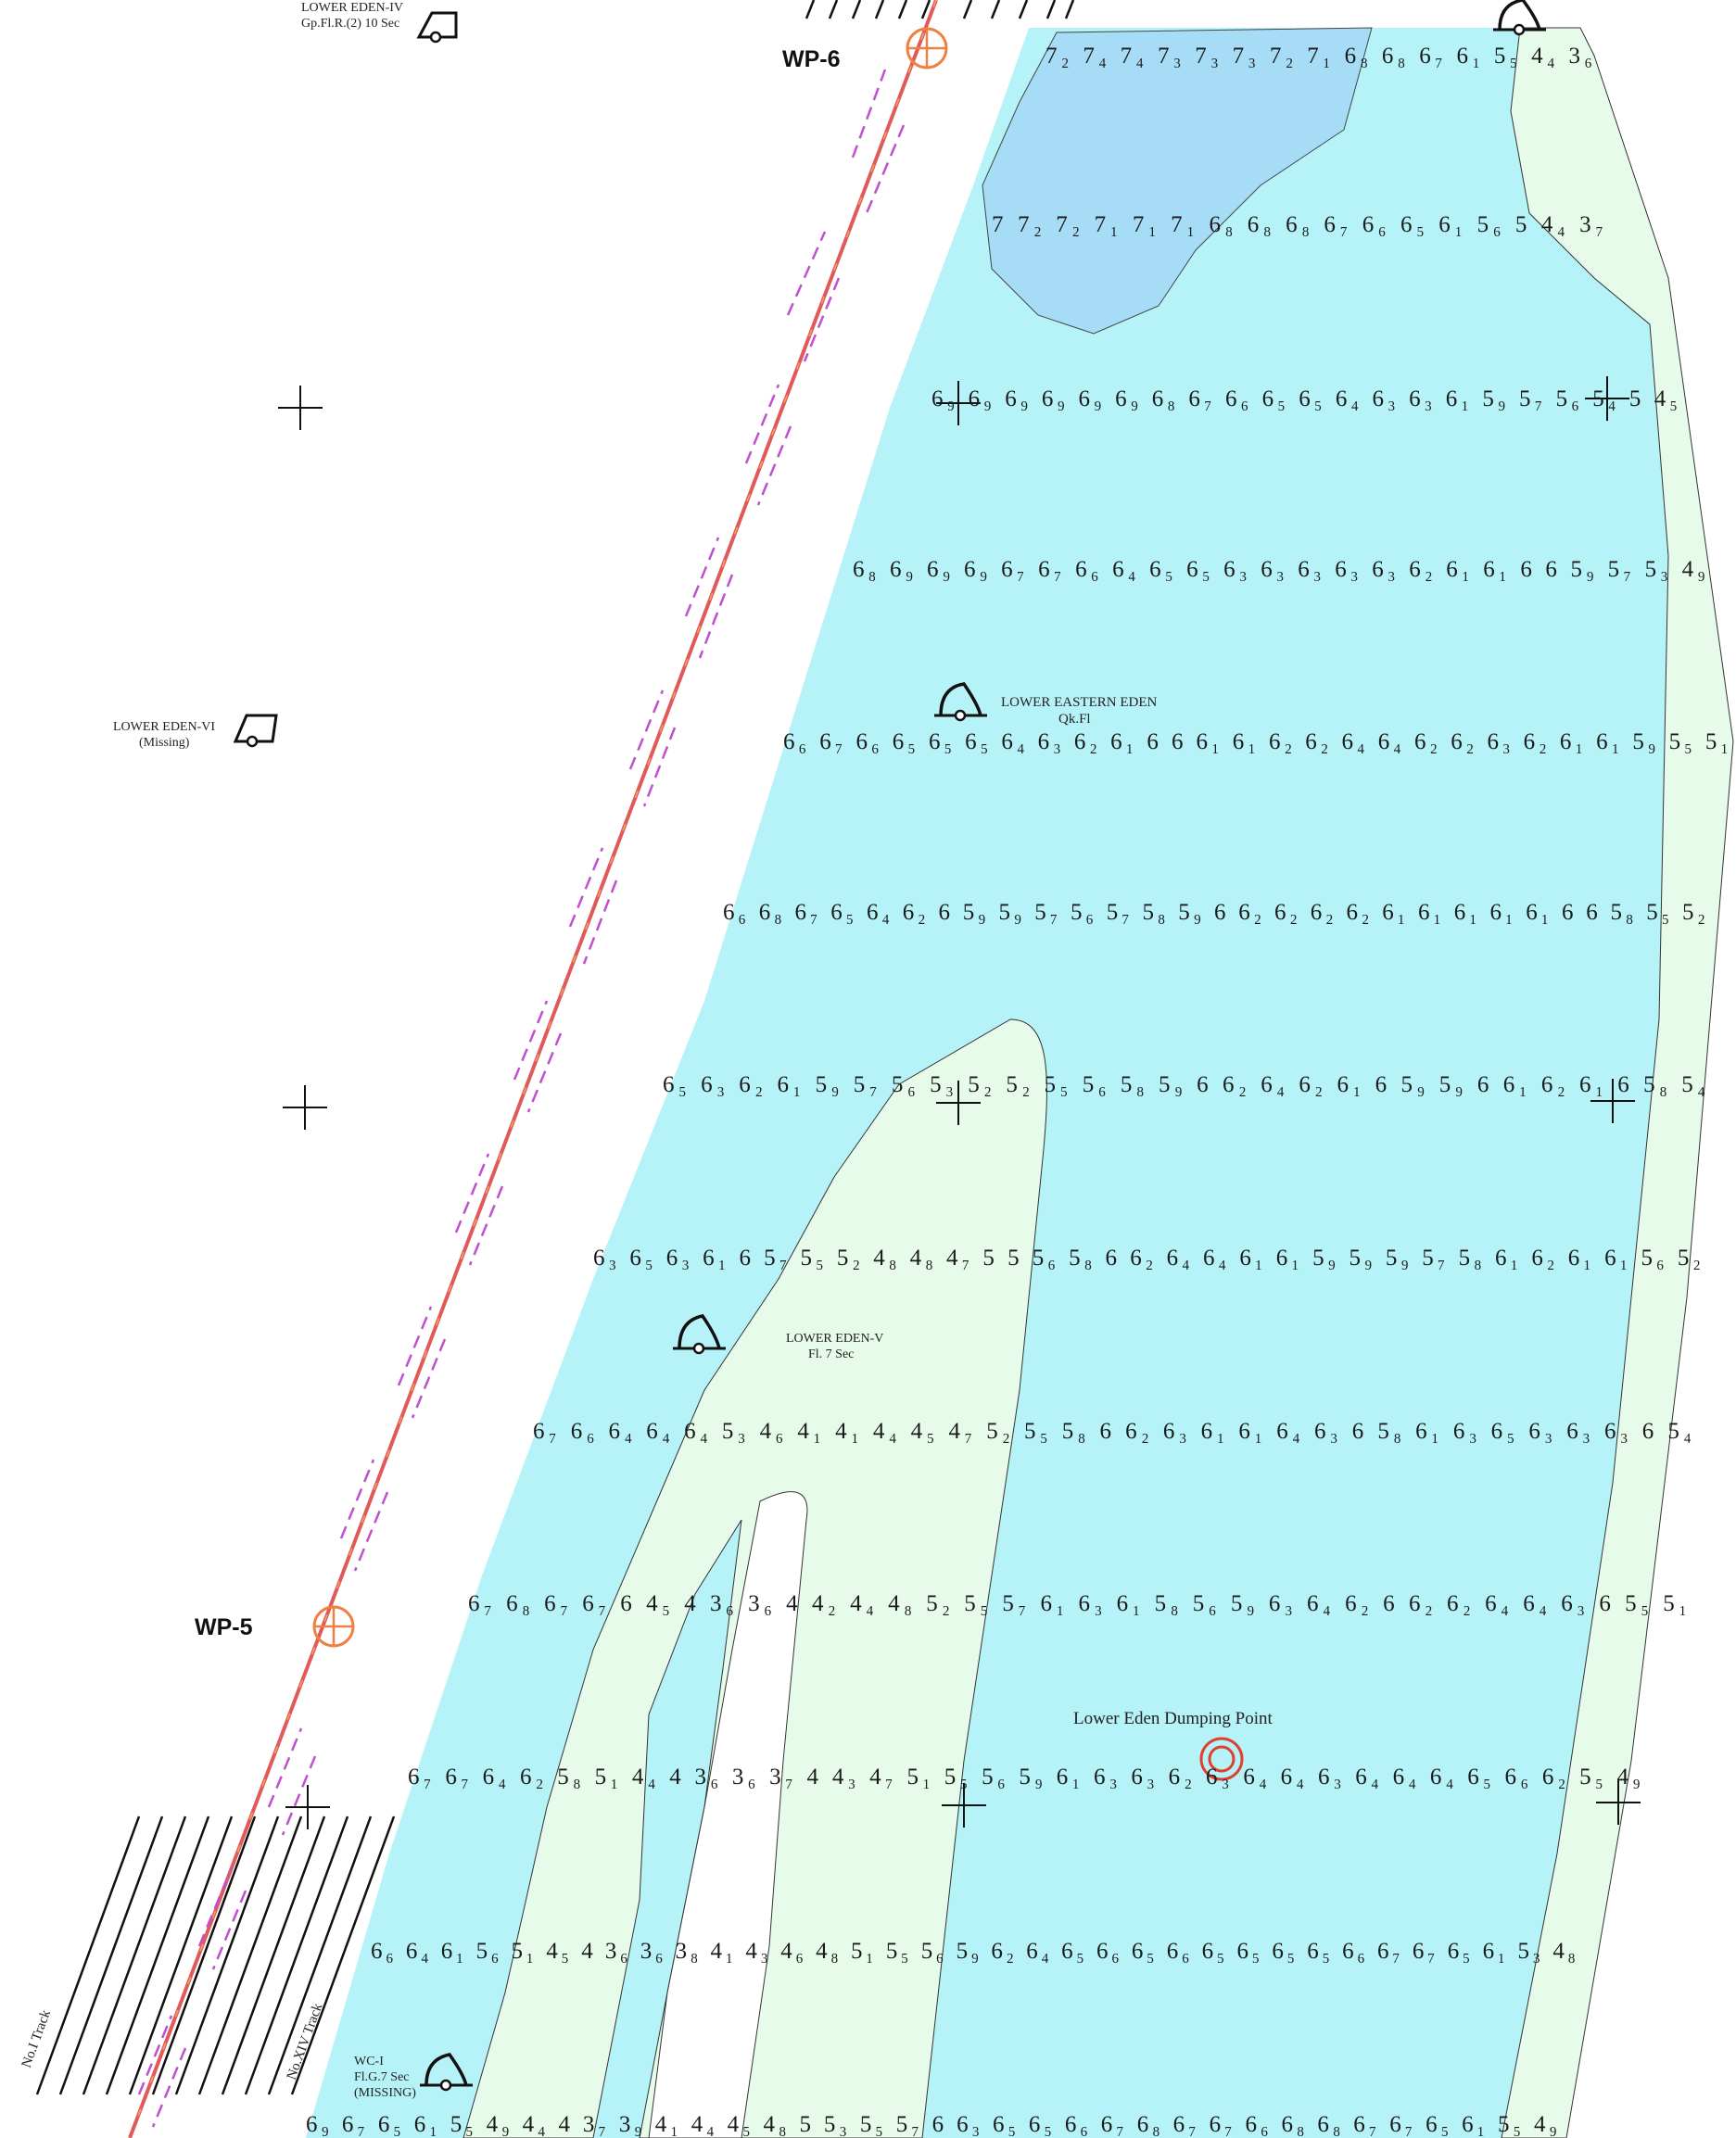 The image size is (1736, 2138). I want to click on hatched-top, so click(940, 9).